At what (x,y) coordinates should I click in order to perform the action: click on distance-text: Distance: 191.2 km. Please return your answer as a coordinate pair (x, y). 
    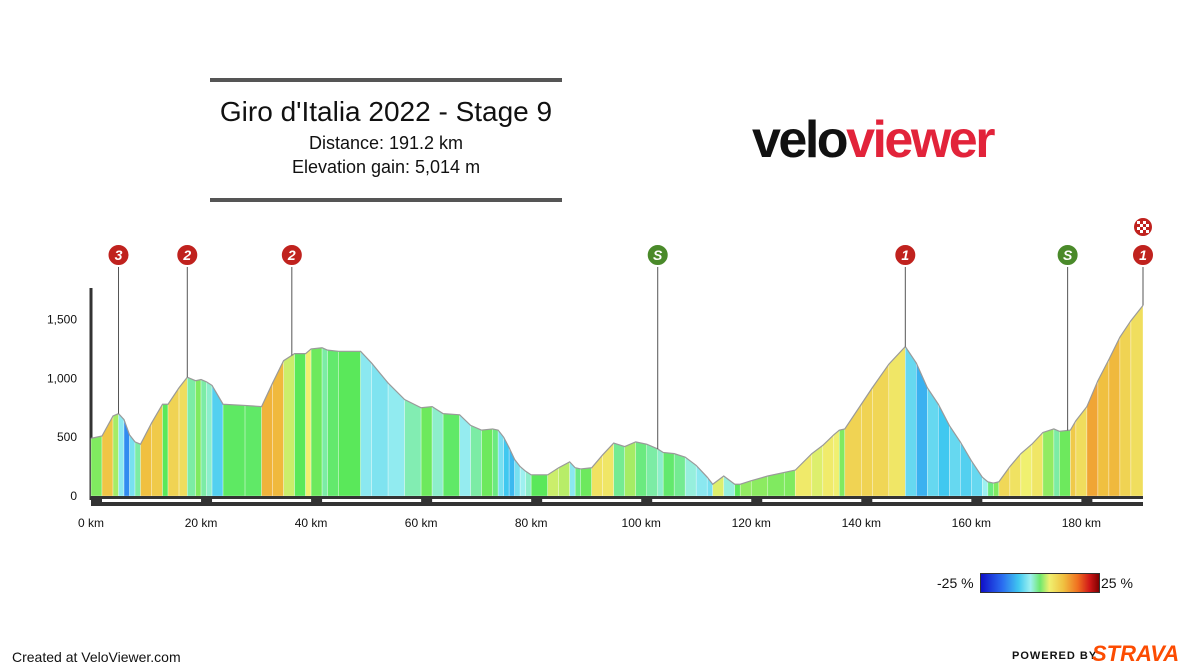
    Looking at the image, I should click on (386, 143).